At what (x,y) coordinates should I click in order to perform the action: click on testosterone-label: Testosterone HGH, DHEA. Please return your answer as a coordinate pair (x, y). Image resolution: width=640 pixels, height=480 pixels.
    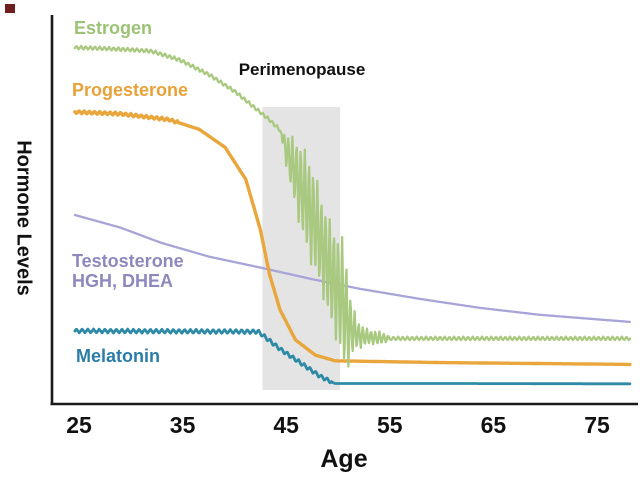
    Looking at the image, I should click on (128, 271).